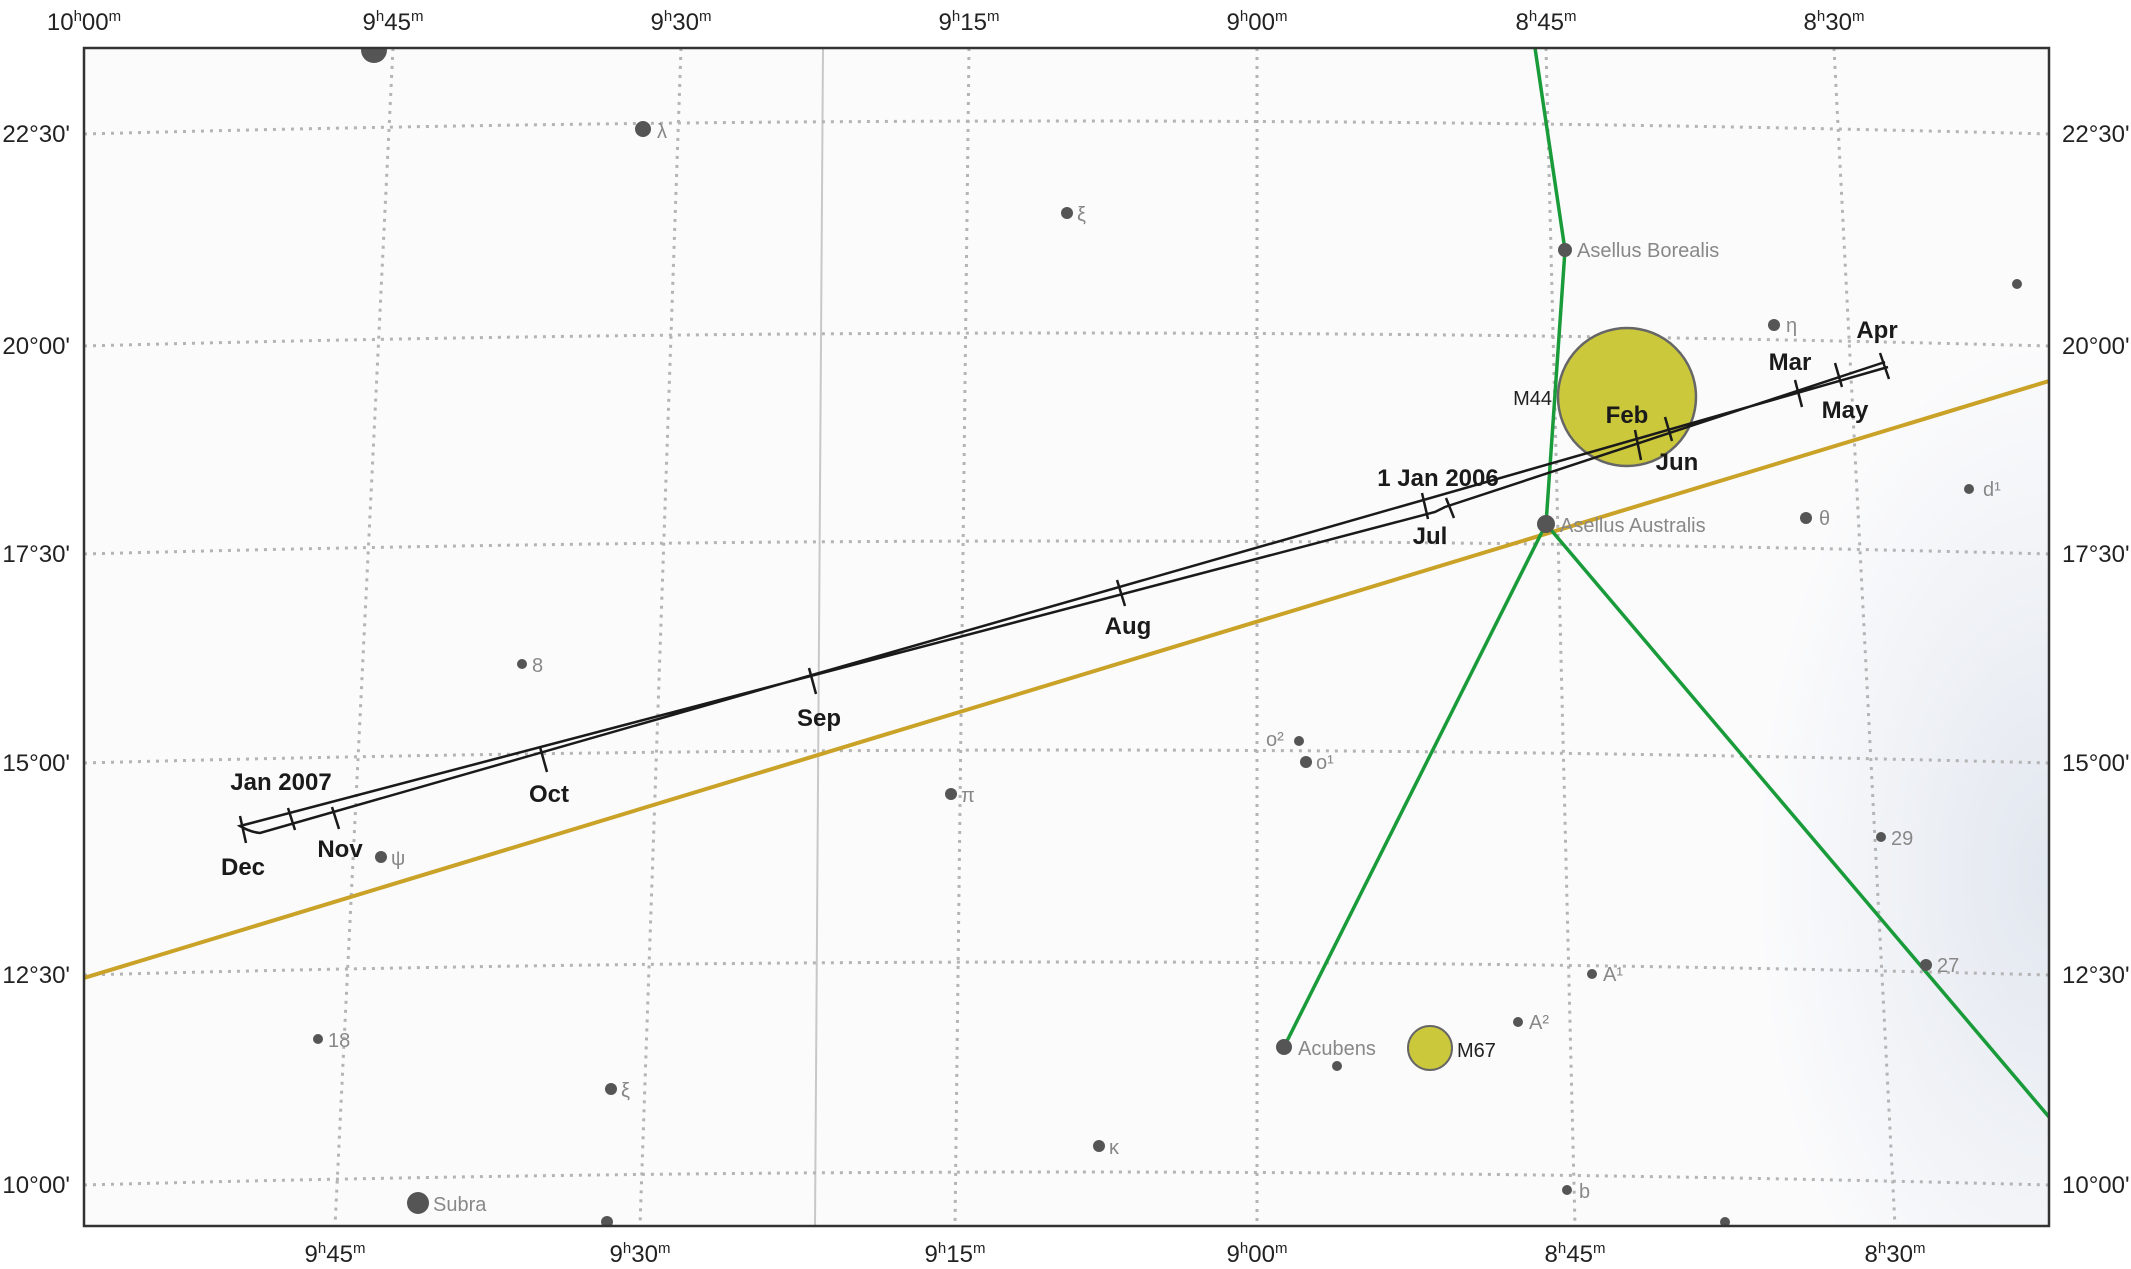 The image size is (2131, 1269). What do you see at coordinates (36, 660) in the screenshot?
I see `dec-axis-left: 22°30' 20°00' 17°30' 15°00' 12°30' 10°00'` at bounding box center [36, 660].